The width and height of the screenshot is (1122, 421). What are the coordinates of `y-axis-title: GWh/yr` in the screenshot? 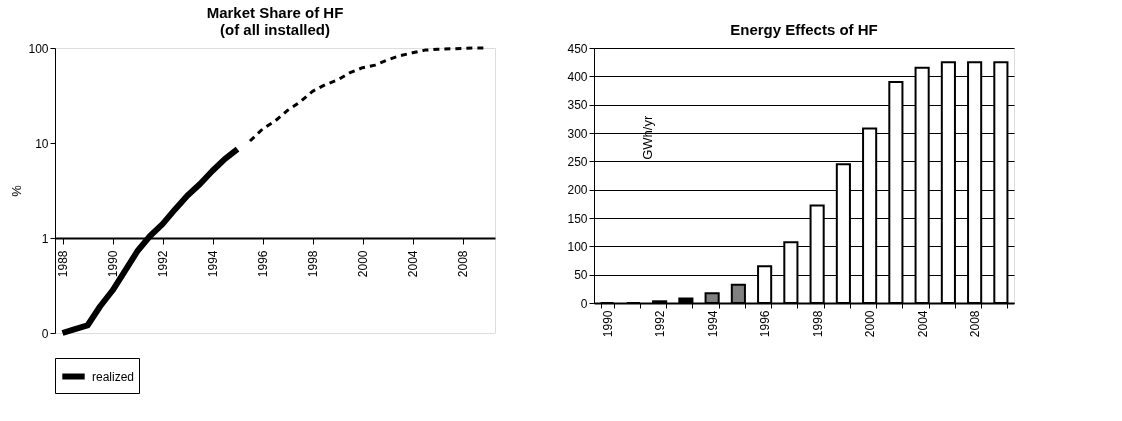 It's located at (647, 137).